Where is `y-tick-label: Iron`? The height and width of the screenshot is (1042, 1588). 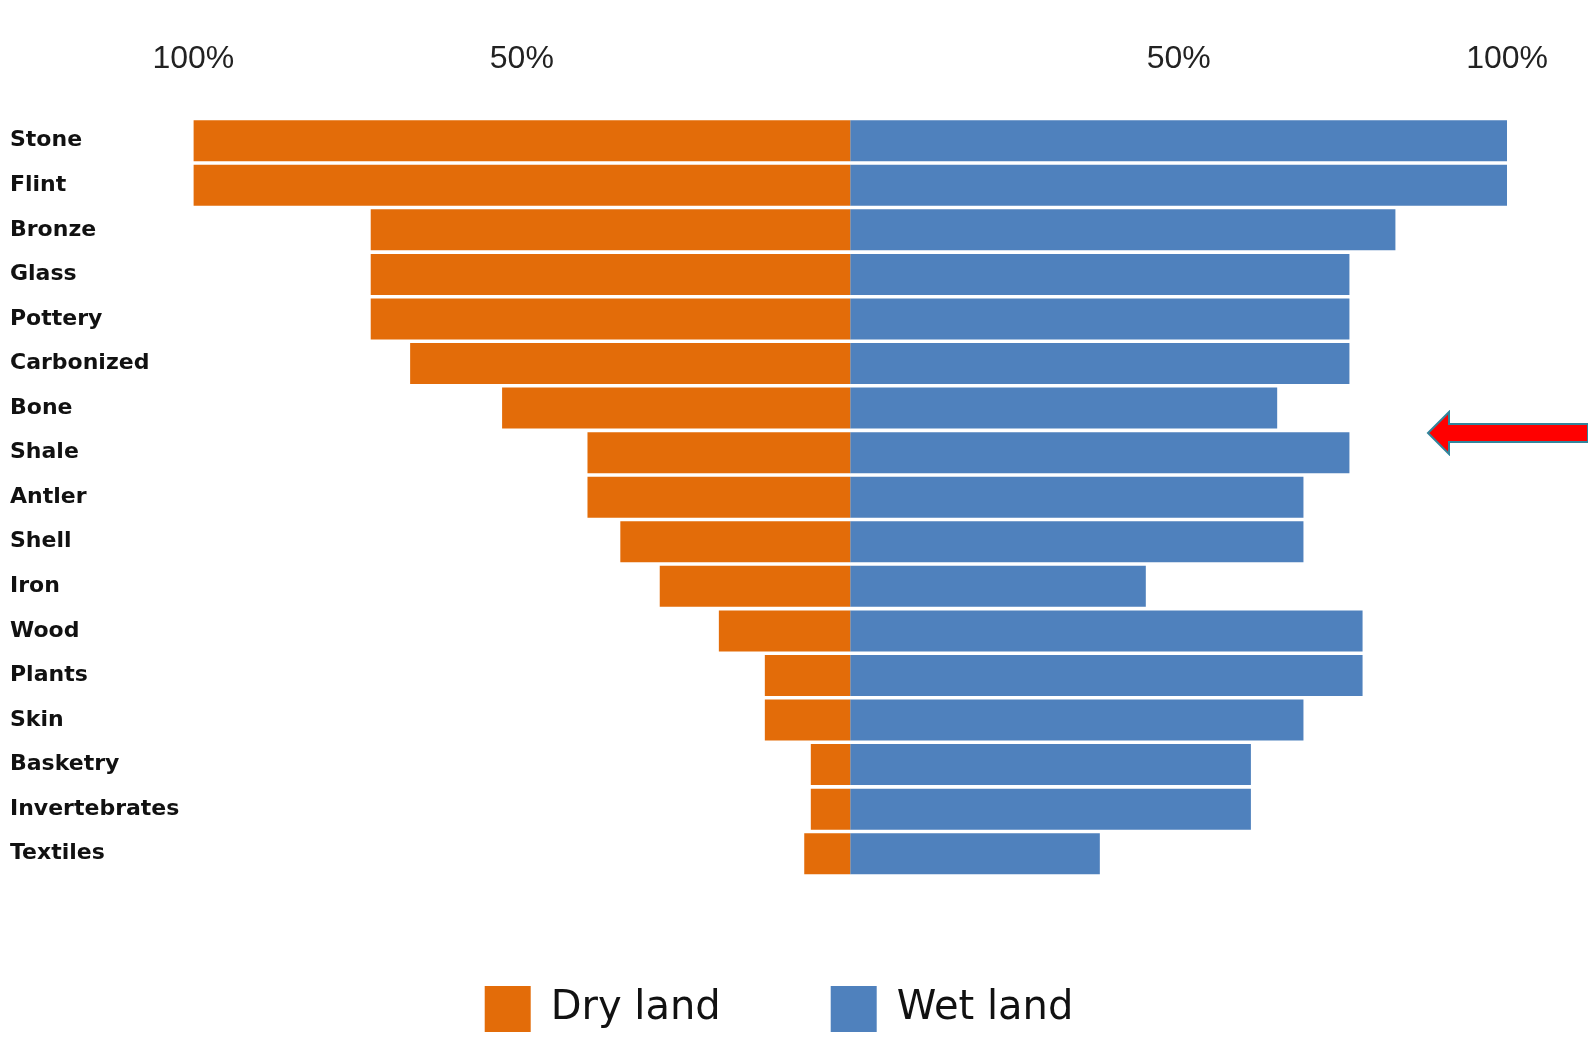
y-tick-label: Iron is located at coordinates (35, 585).